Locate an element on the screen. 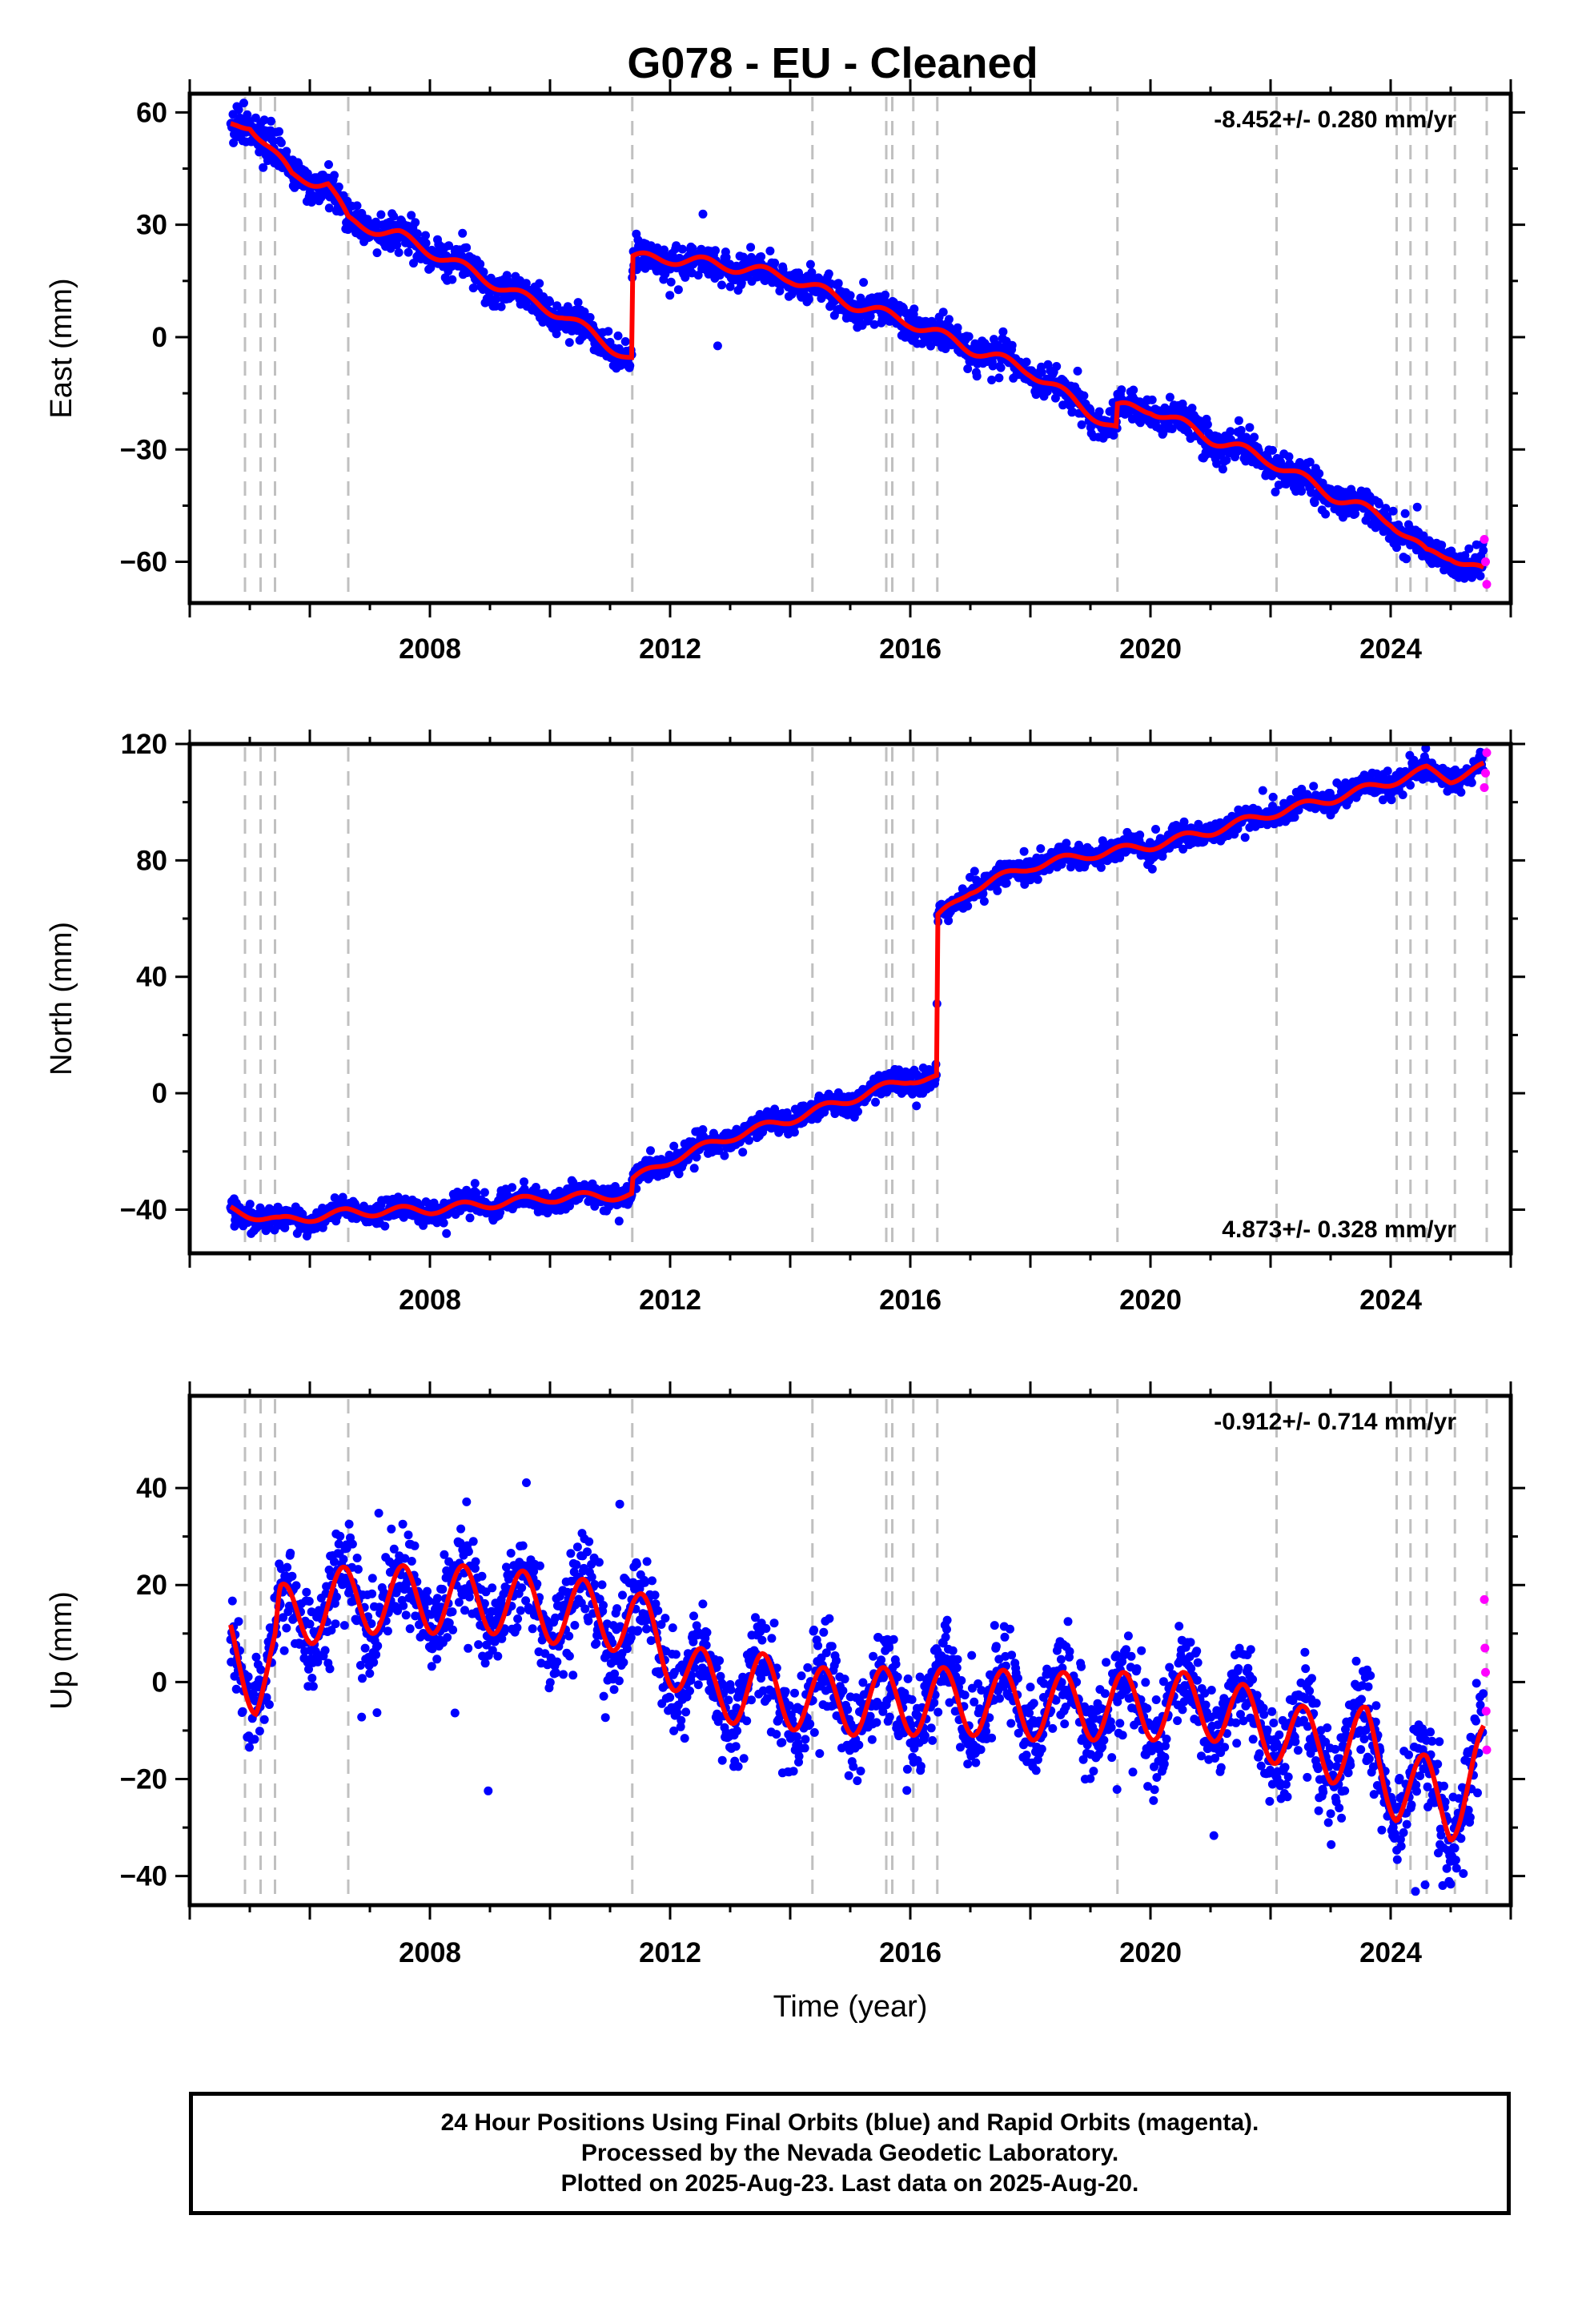  y-tick-label: −30 is located at coordinates (144, 450).